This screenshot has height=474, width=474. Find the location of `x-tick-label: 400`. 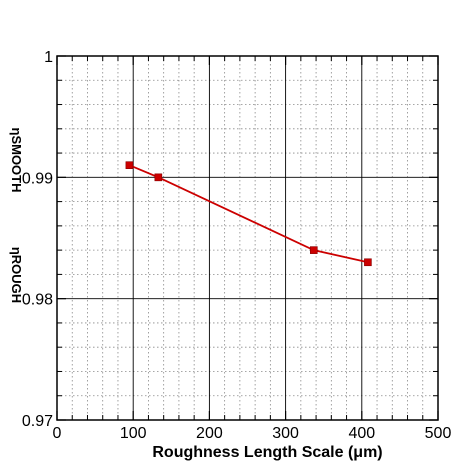

x-tick-label: 400 is located at coordinates (361, 433).